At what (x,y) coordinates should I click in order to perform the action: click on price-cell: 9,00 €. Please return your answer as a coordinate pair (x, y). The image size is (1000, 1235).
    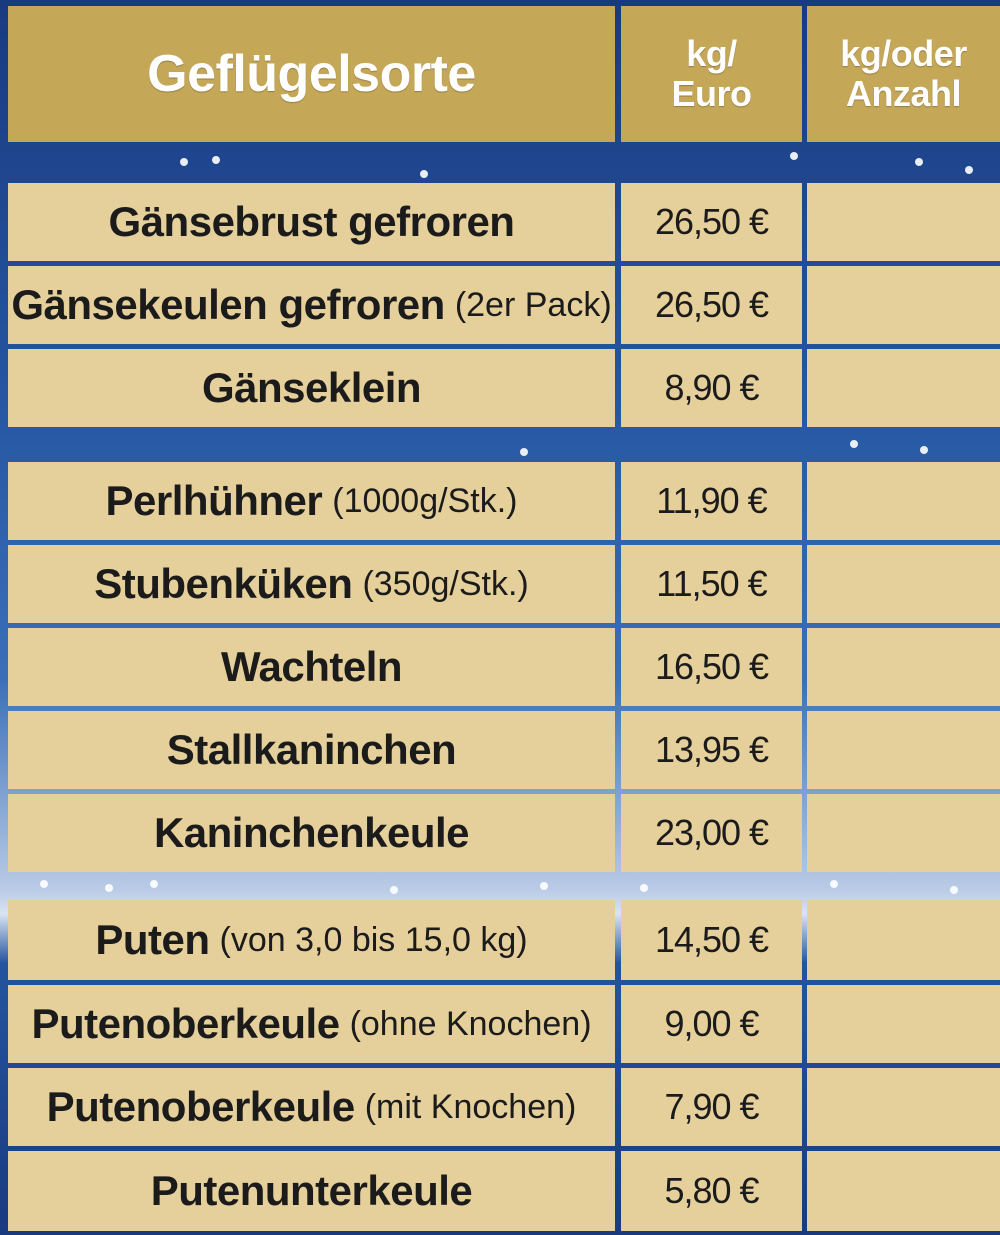
    Looking at the image, I should click on (711, 1024).